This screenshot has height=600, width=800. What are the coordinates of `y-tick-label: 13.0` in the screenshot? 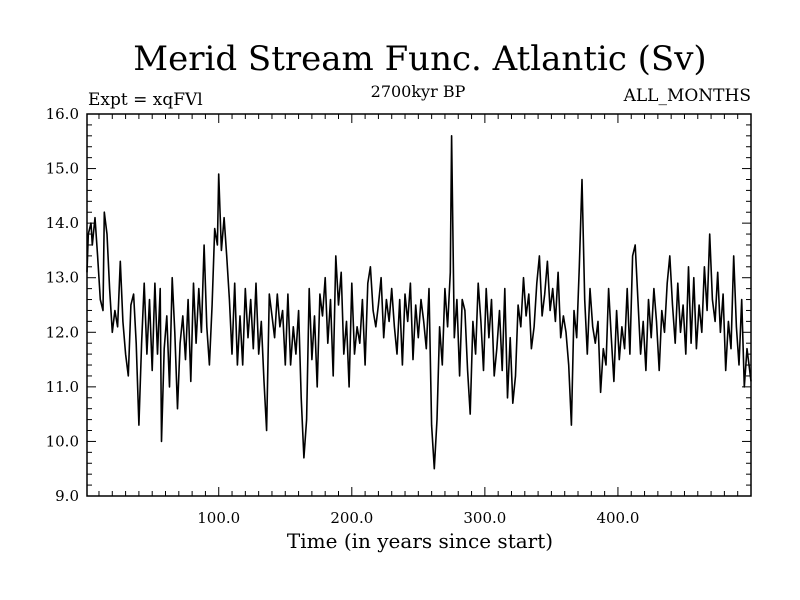 It's located at (62, 278).